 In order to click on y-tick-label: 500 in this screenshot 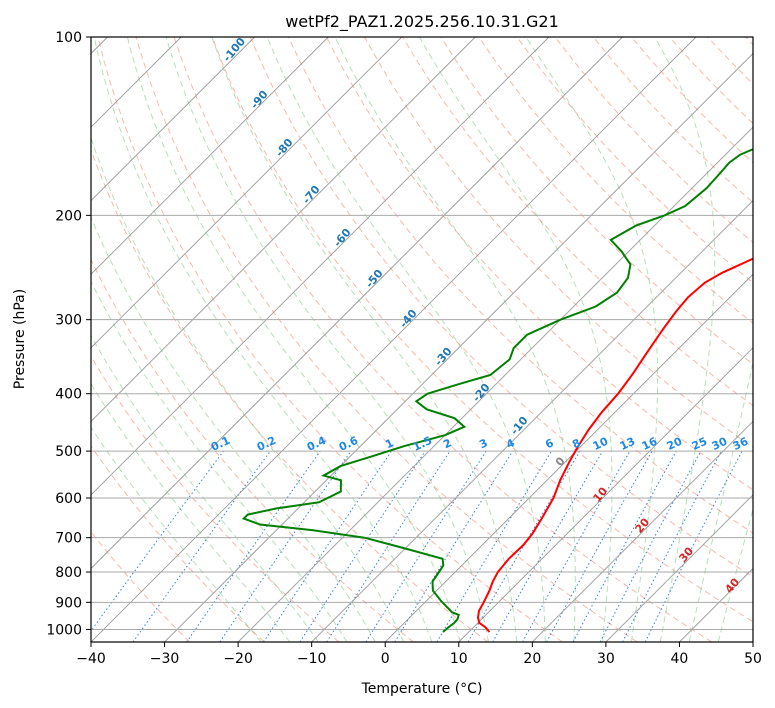, I will do `click(68, 452)`.